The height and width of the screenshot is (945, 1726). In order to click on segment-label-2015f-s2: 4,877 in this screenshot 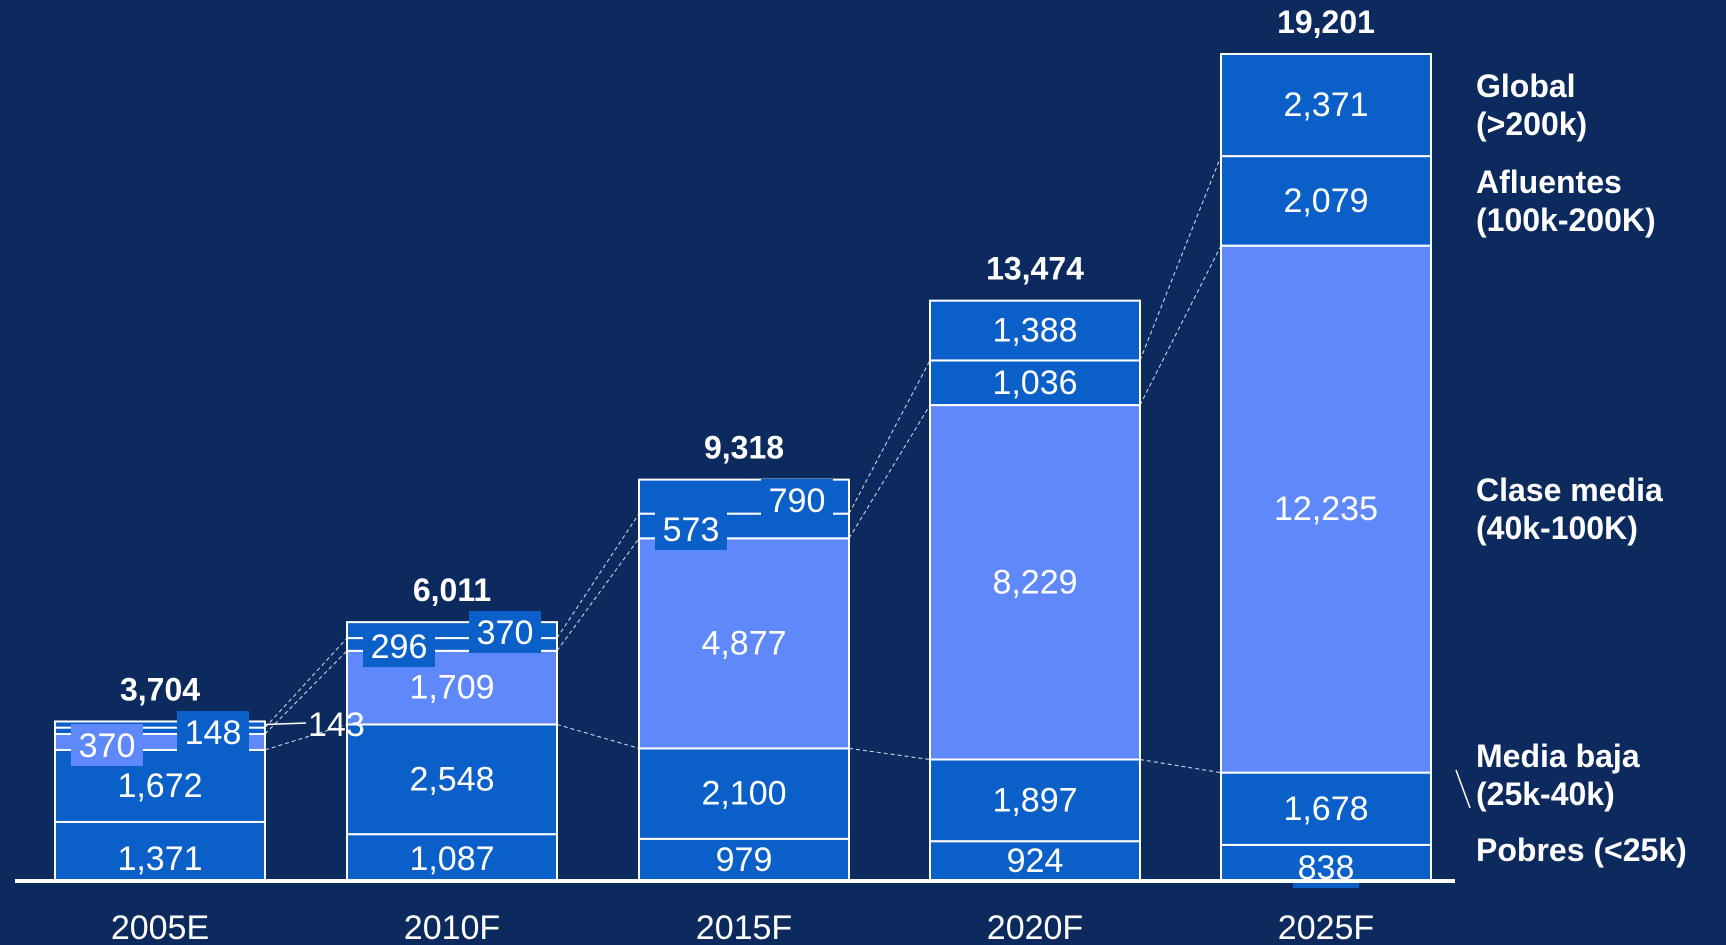, I will do `click(743, 643)`.